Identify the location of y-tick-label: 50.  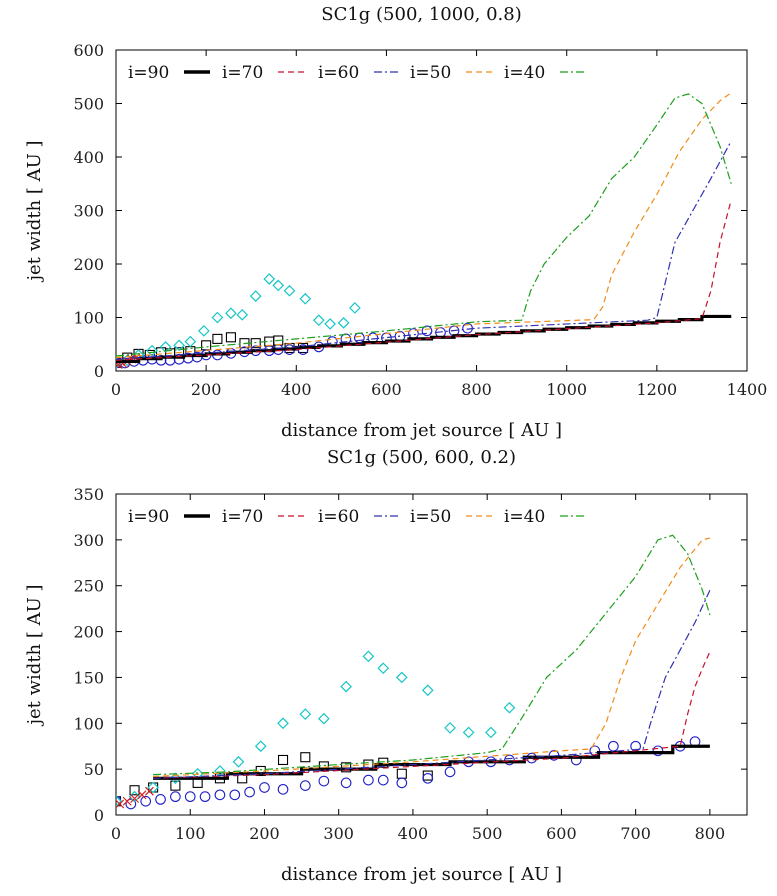
(94, 769).